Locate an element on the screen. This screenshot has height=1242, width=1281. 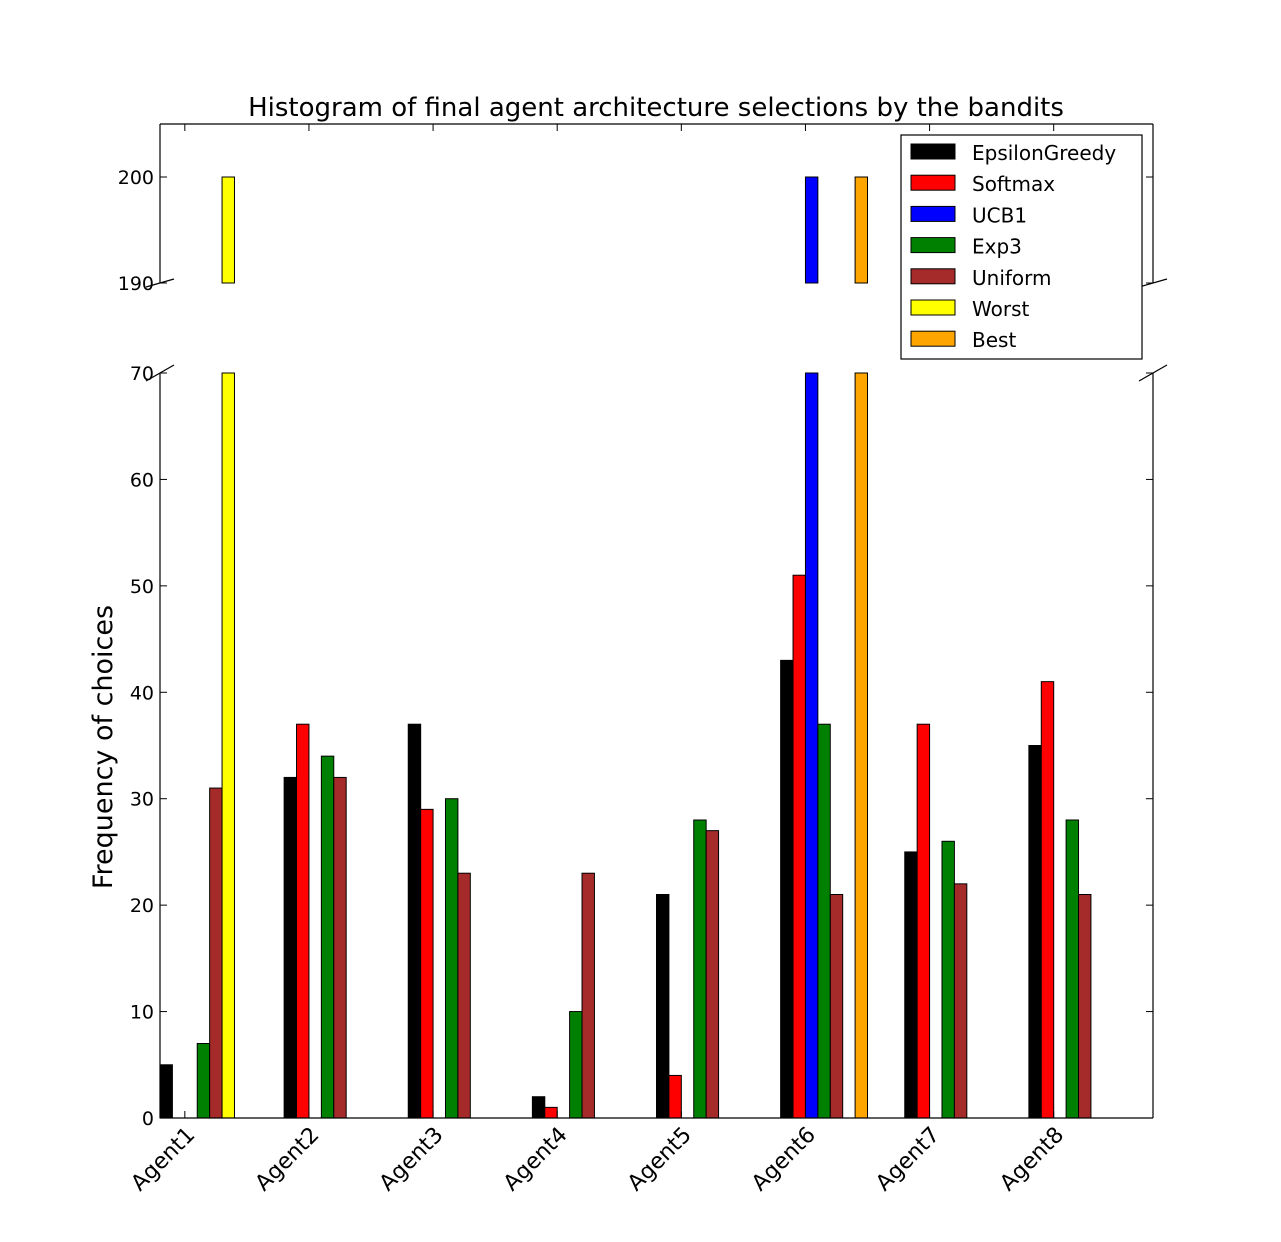
legend-label: UCB1 is located at coordinates (999, 215).